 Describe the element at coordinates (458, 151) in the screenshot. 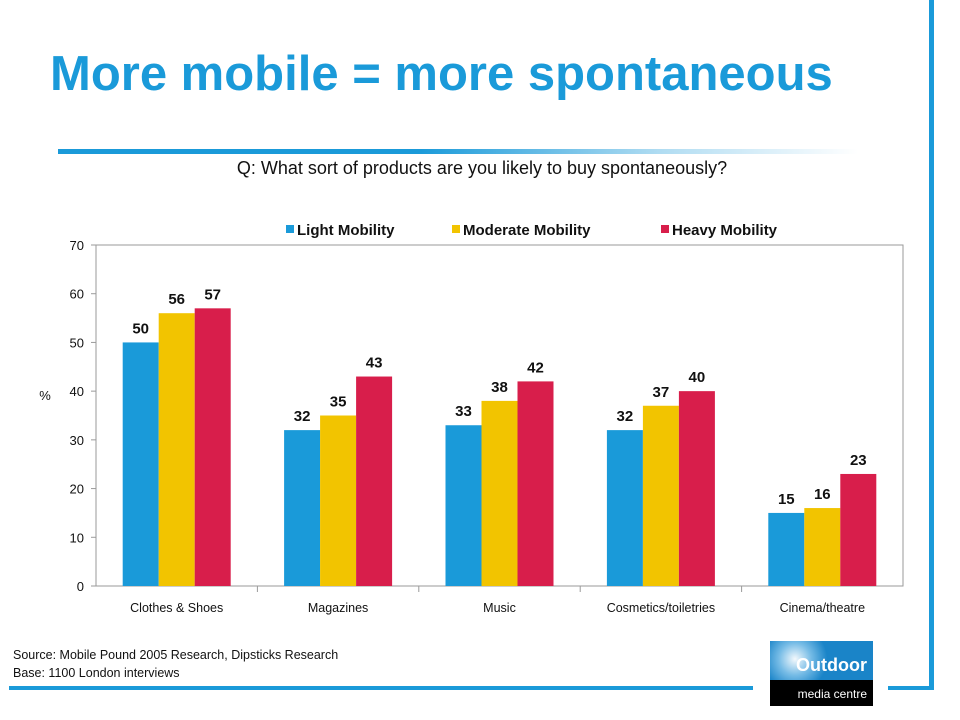

I see `title-underline` at that location.